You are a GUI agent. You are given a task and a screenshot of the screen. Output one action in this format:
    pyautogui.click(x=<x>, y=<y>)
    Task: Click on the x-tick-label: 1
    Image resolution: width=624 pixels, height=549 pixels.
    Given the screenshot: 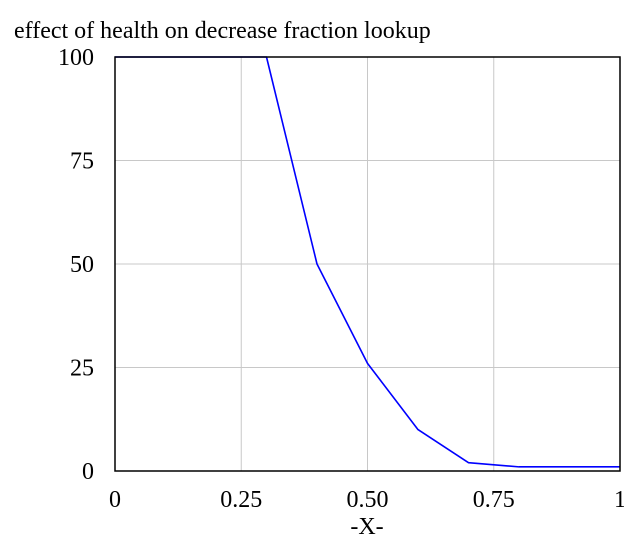 What is the action you would take?
    pyautogui.click(x=619, y=500)
    